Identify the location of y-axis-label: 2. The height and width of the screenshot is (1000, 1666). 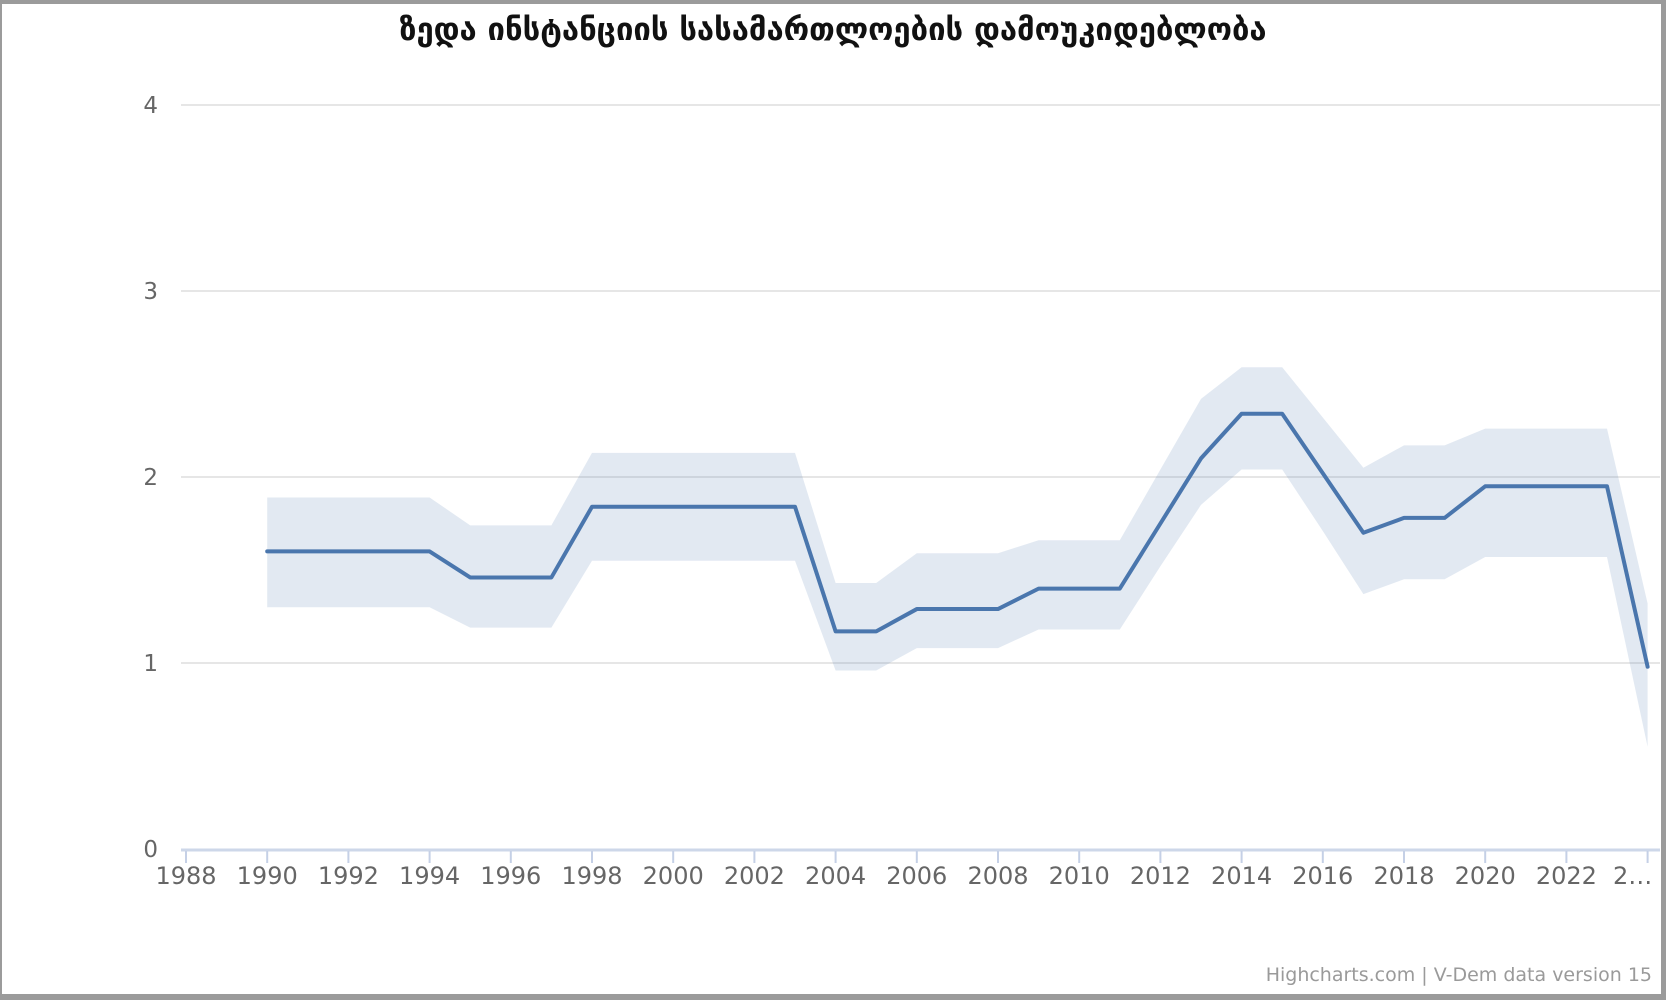
(150, 478).